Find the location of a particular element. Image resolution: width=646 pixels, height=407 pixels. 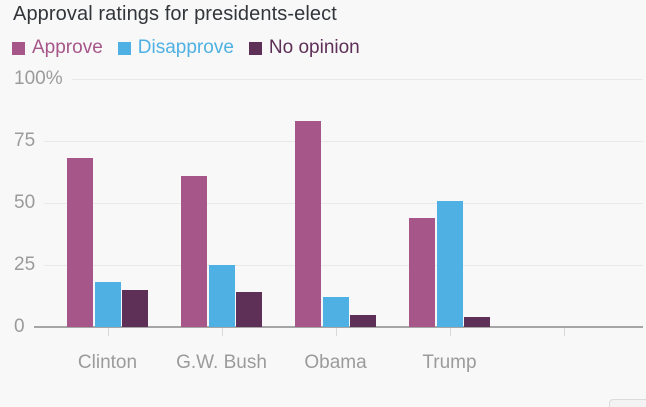

bar-trump-disapprove is located at coordinates (449, 263).